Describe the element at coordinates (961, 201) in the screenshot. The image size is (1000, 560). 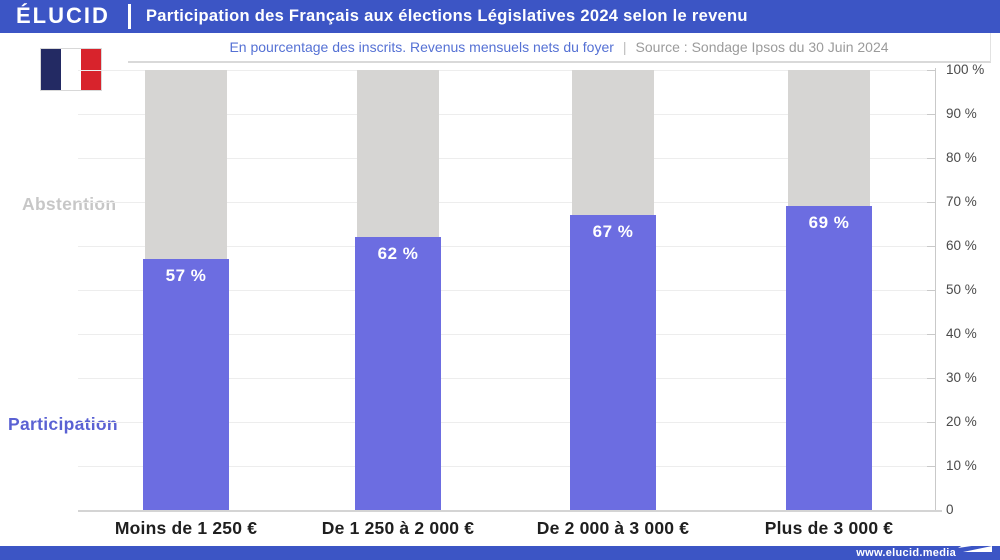
I see `y-tick-label: 70 %` at that location.